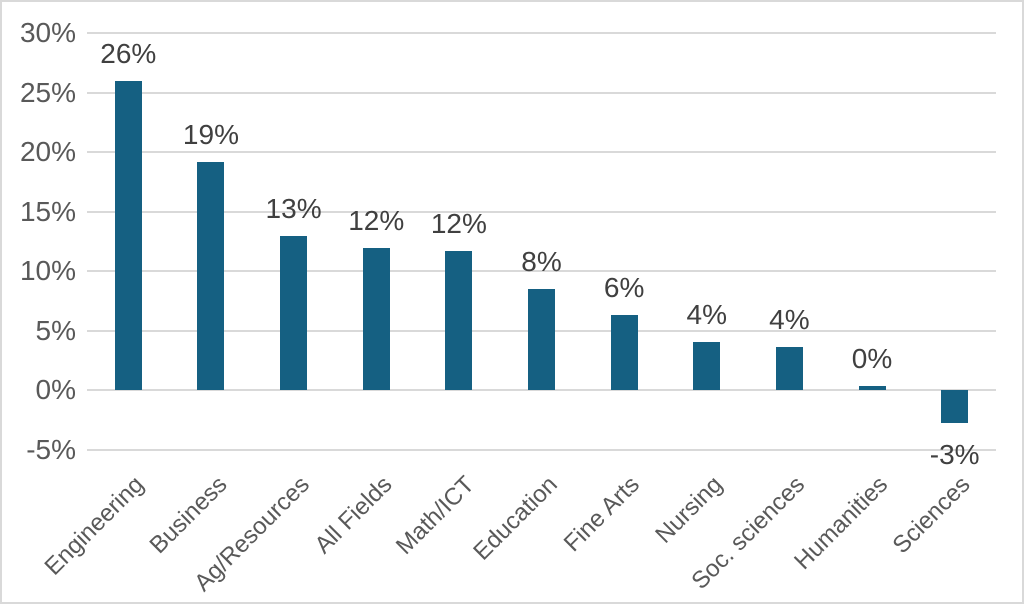  What do you see at coordinates (55, 330) in the screenshot?
I see `y-axis-tick-label: 5%` at bounding box center [55, 330].